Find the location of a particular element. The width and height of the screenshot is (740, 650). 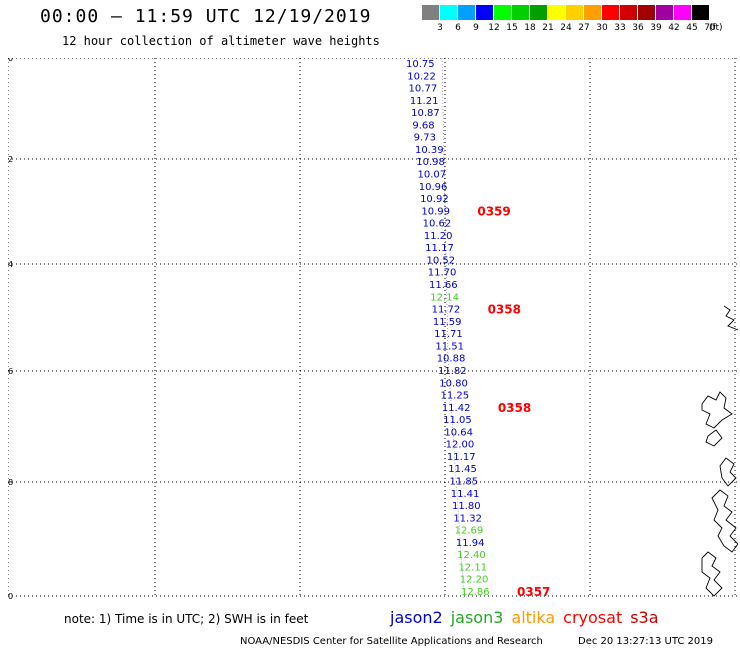

wave-height-value: 10.22 is located at coordinates (421, 76).